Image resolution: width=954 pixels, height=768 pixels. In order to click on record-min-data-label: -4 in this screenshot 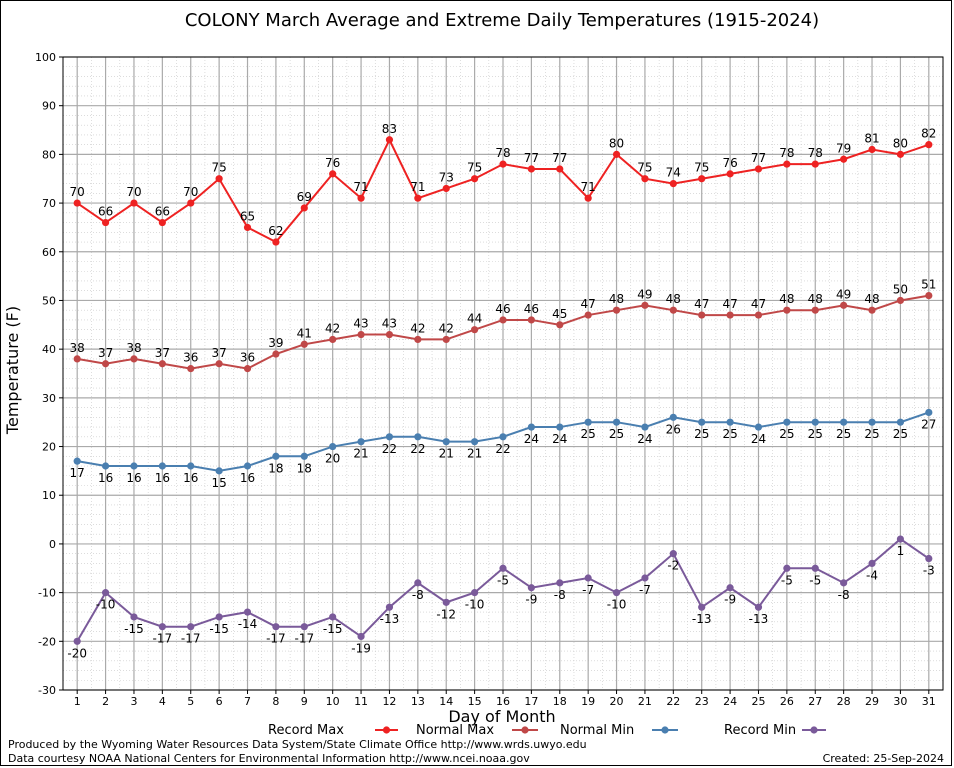, I will do `click(872, 575)`.